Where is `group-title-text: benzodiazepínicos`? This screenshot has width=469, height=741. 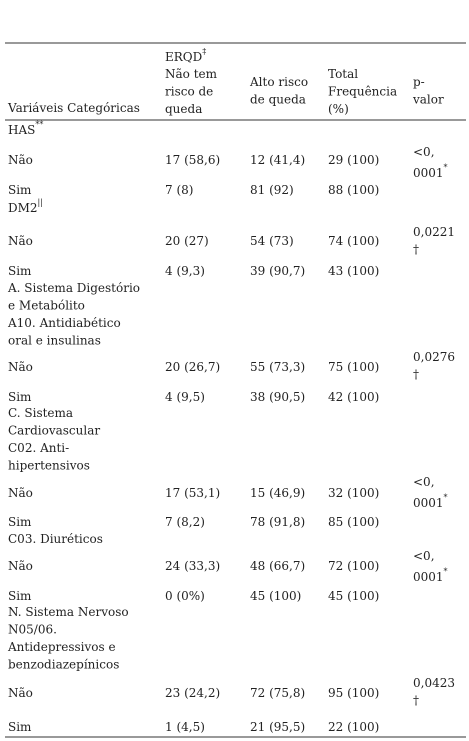 group-title-text: benzodiazepínicos is located at coordinates (63, 664).